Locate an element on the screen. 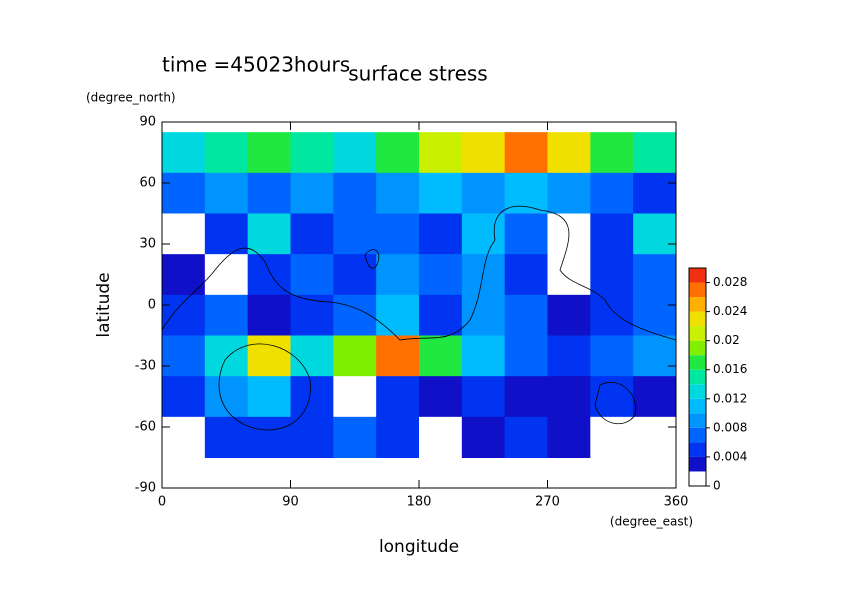  colorbar-tick-label: 0.016 is located at coordinates (730, 369).